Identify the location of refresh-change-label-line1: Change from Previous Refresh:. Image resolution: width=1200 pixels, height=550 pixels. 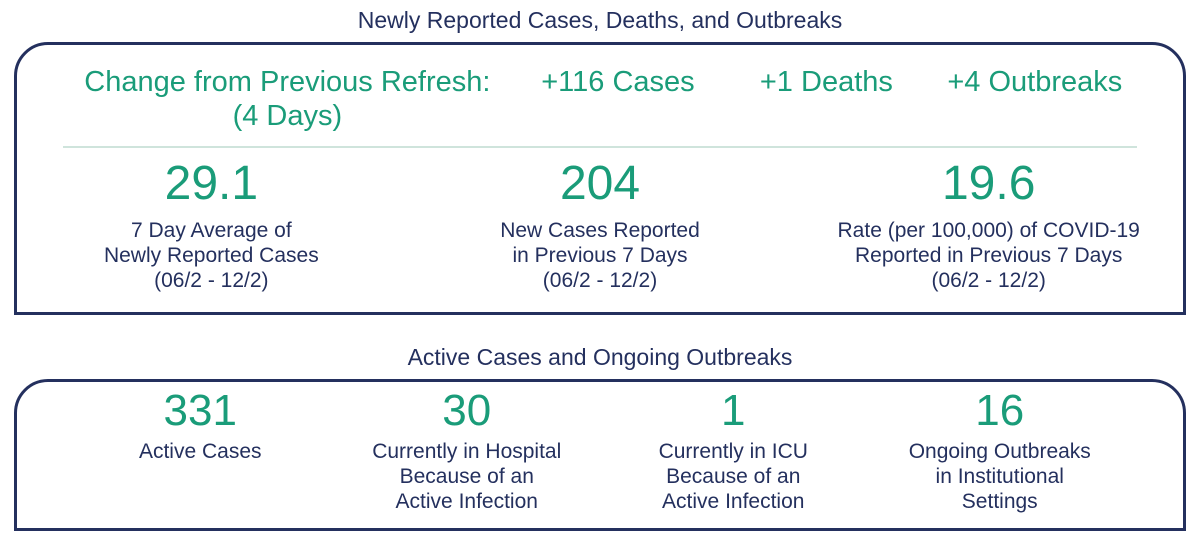
(287, 82).